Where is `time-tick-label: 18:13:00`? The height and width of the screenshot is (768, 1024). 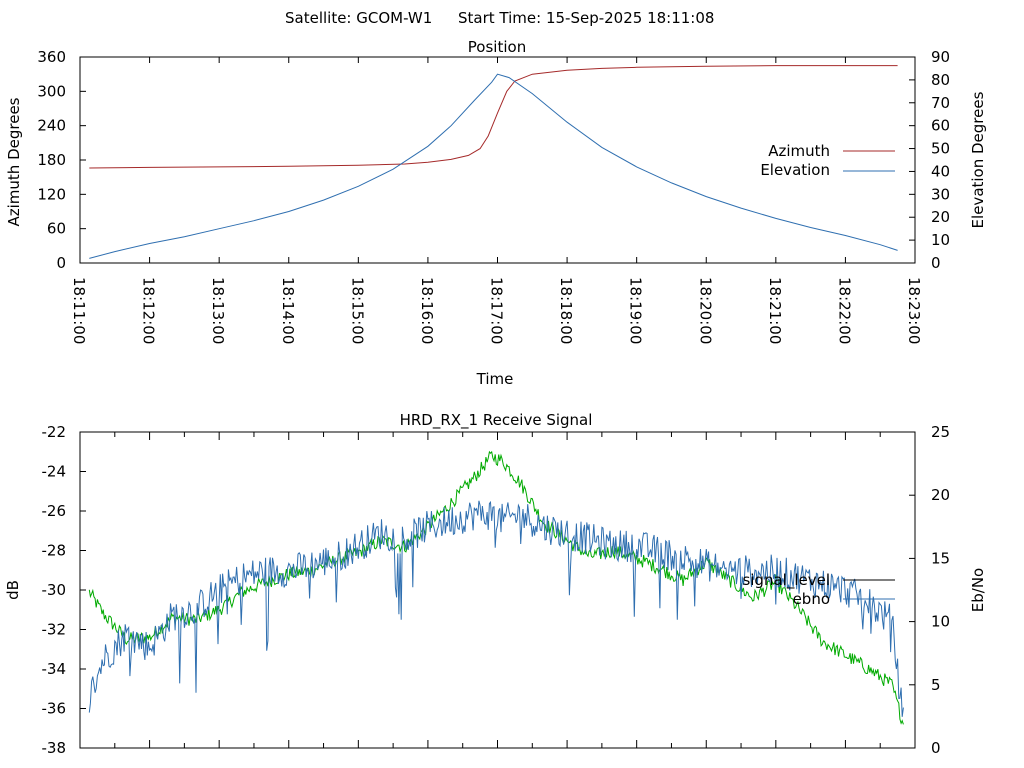 time-tick-label: 18:13:00 is located at coordinates (218, 310).